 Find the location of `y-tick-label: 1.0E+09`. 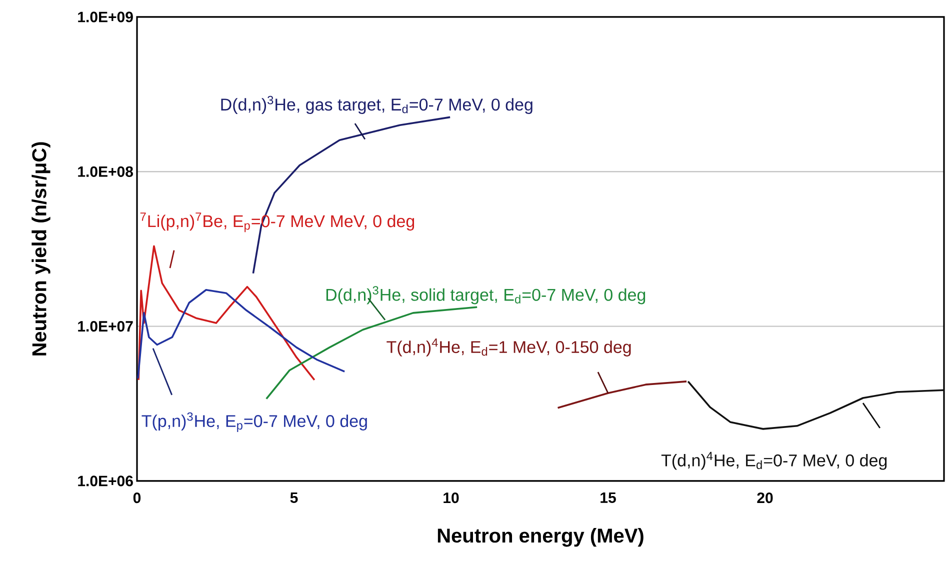

y-tick-label: 1.0E+09 is located at coordinates (105, 17).